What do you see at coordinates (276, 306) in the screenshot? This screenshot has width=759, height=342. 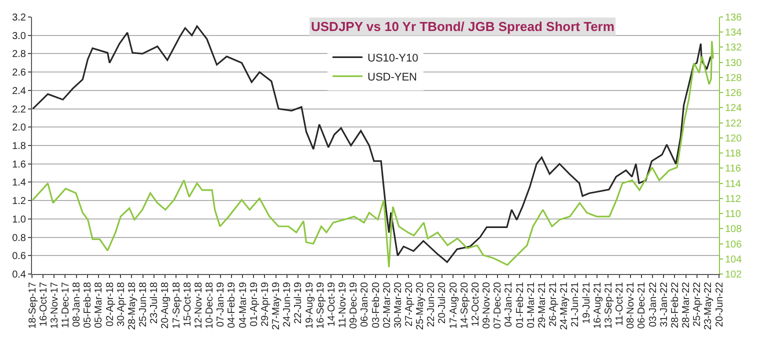 I see `x-tick-label: 27-May-19` at bounding box center [276, 306].